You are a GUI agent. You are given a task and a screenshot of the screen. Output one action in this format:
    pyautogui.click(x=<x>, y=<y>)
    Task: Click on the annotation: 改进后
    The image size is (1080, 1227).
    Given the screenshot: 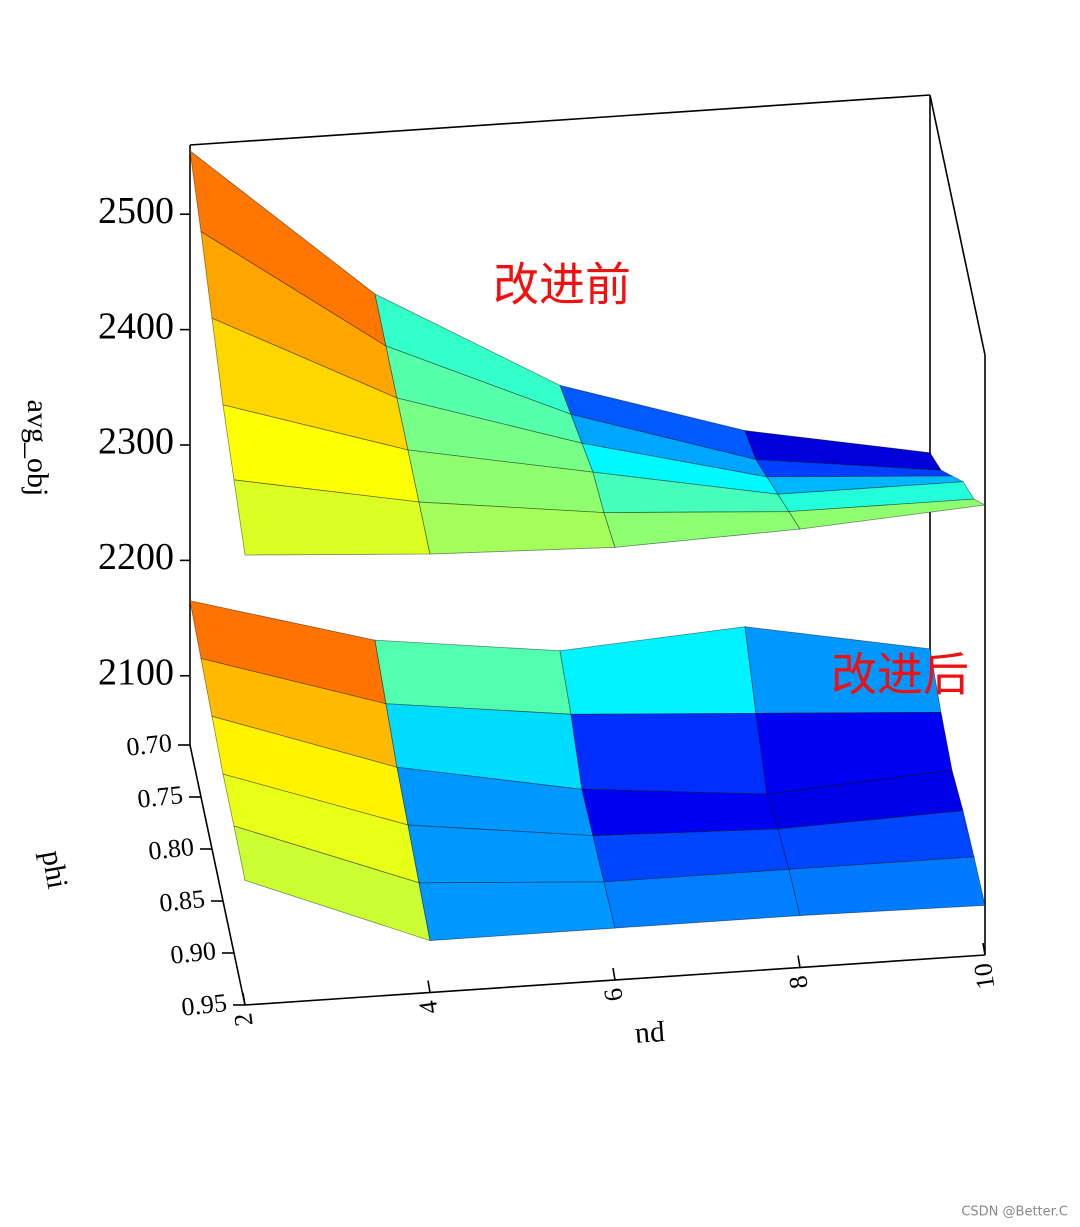 What is the action you would take?
    pyautogui.click(x=900, y=675)
    